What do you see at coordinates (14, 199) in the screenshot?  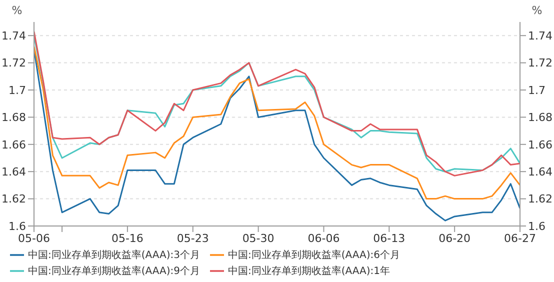 I see `y-tick-label: 1.62` at bounding box center [14, 199].